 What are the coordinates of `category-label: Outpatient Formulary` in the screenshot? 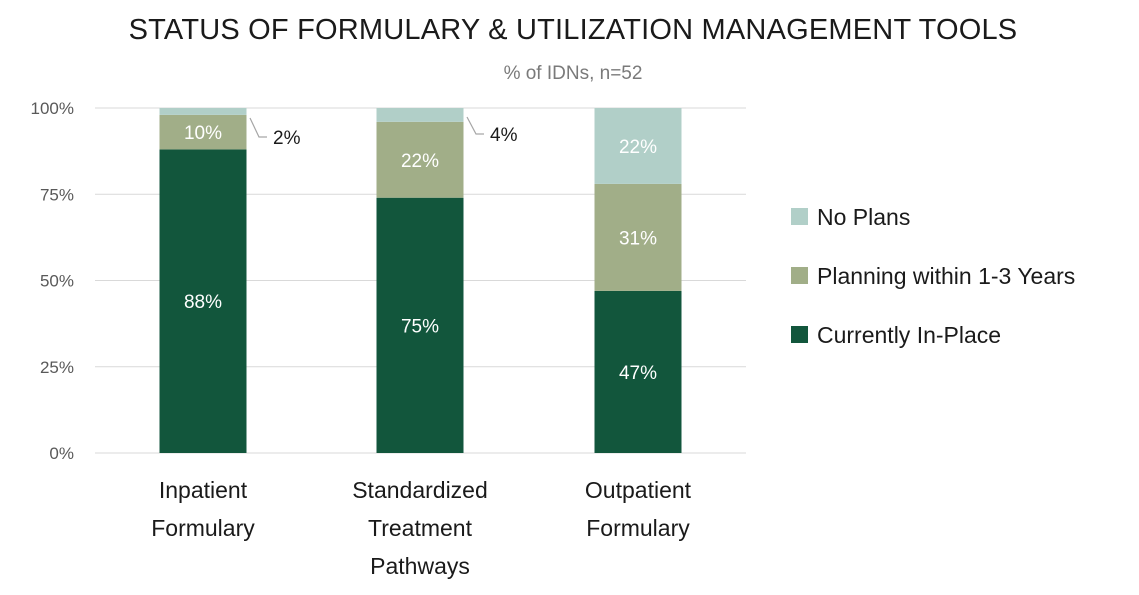 It's located at (638, 509).